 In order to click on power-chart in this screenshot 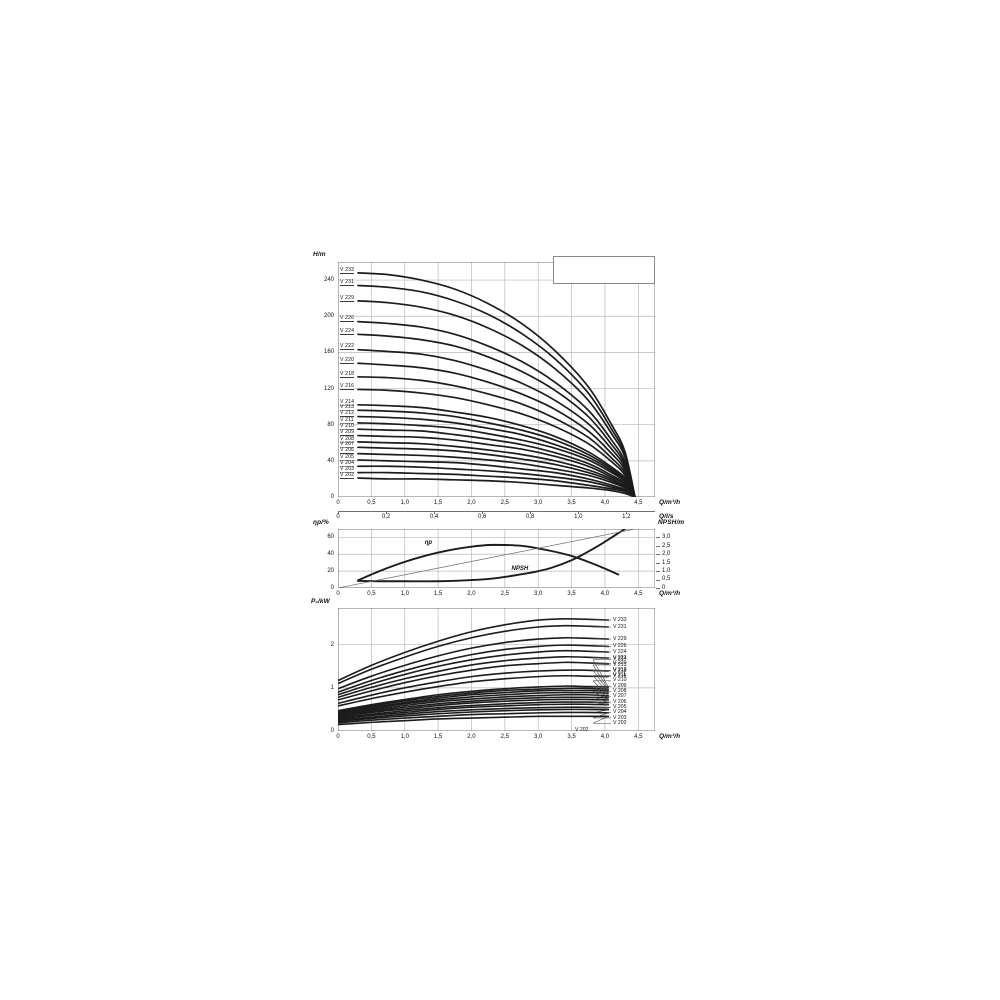, I will do `click(496, 669)`.